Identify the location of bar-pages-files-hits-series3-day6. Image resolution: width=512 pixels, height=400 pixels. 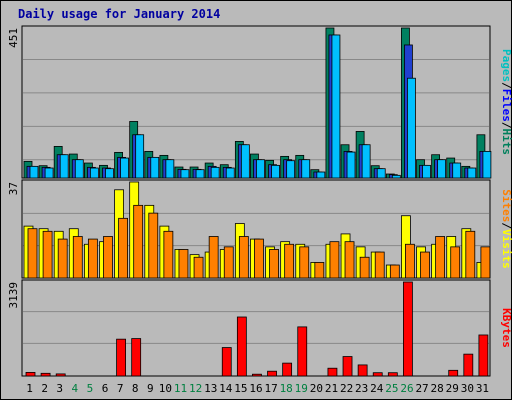
(109, 173).